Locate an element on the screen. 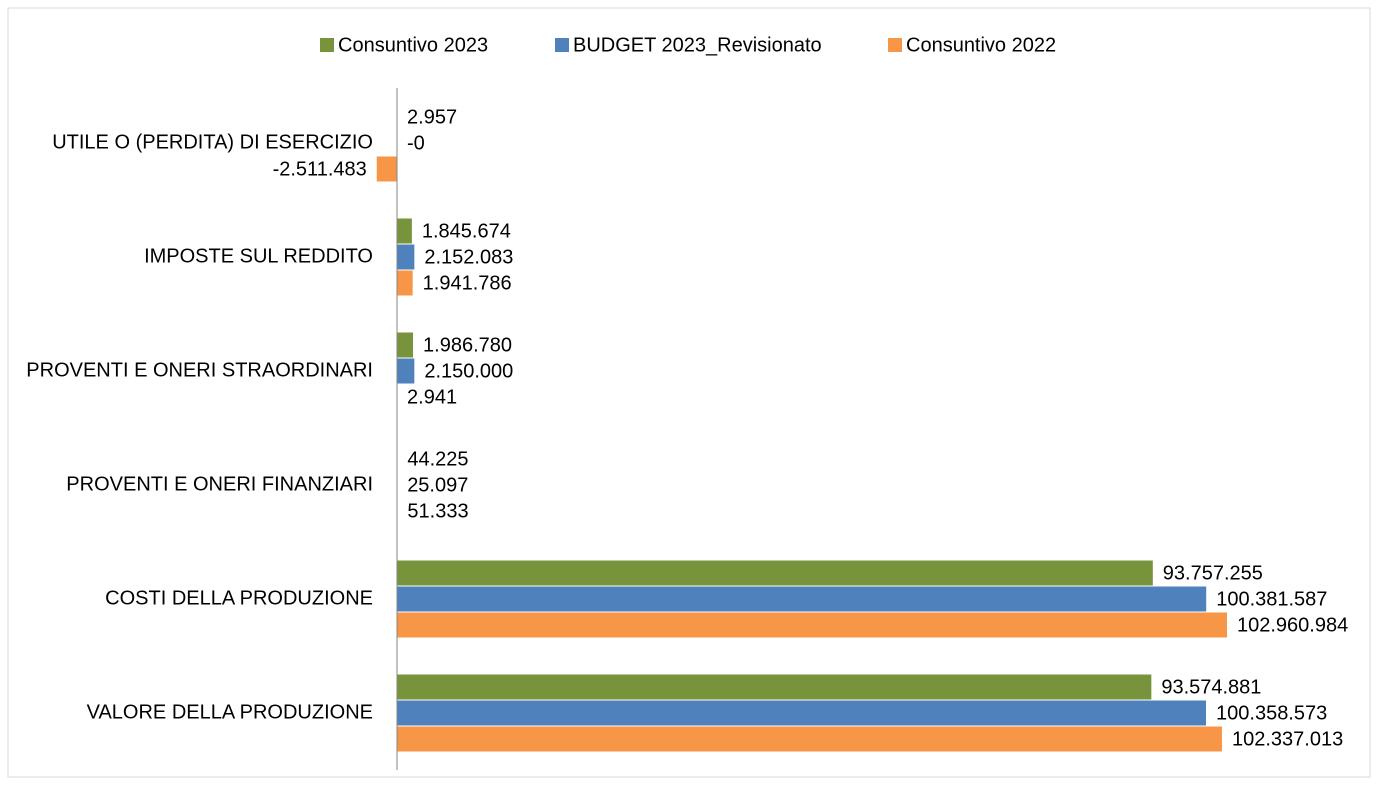 Image resolution: width=1378 pixels, height=785 pixels. value-label: 2.152.083 is located at coordinates (468, 257).